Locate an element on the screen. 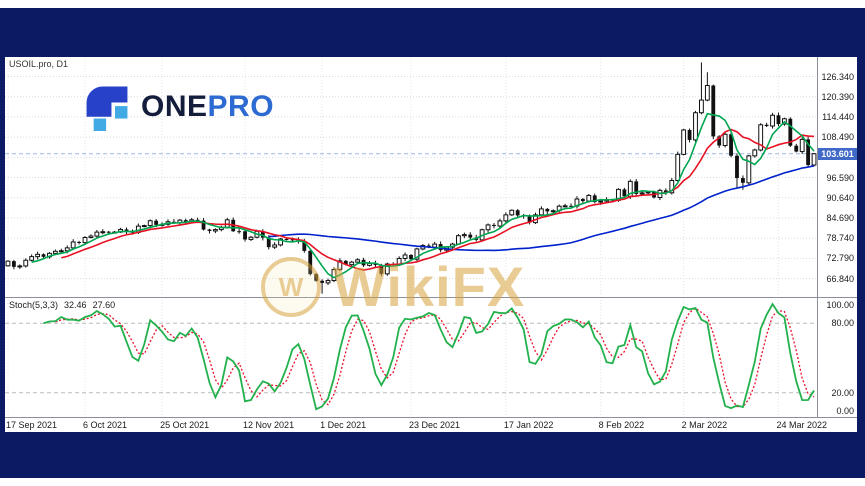 The height and width of the screenshot is (486, 865). price-axis-label: 78.740 is located at coordinates (840, 238).